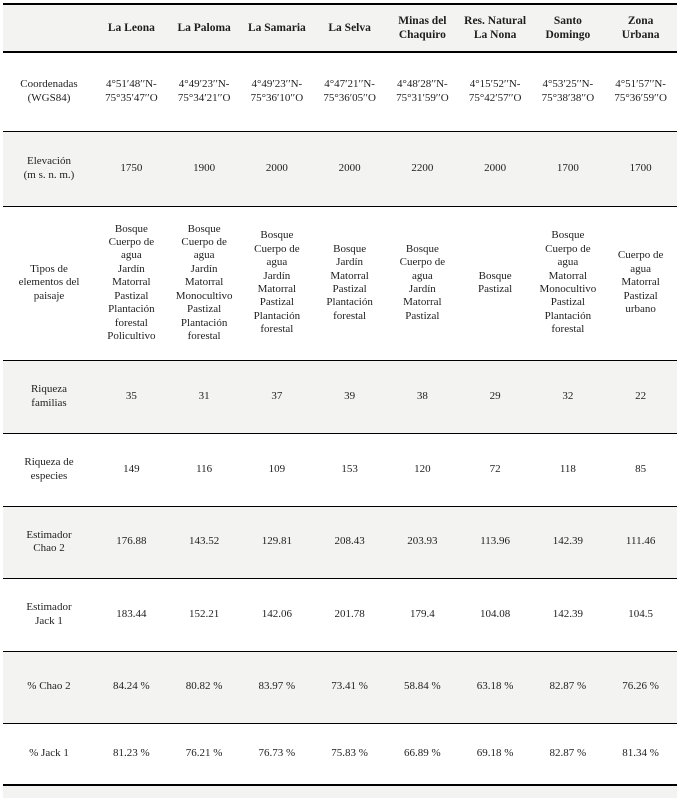 This screenshot has width=680, height=810. I want to click on data-cell: 37, so click(277, 395).